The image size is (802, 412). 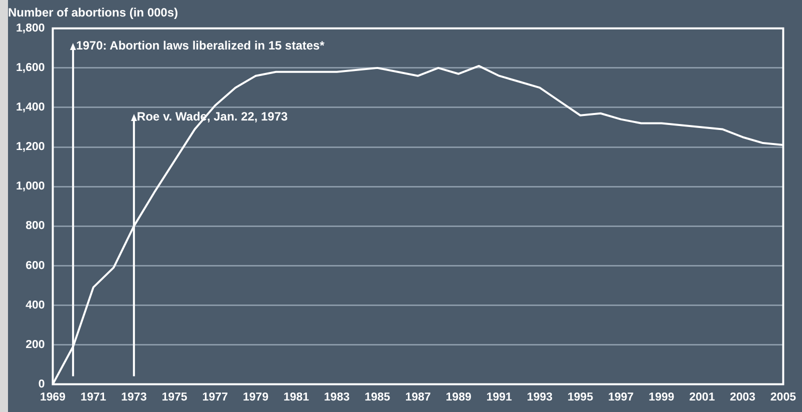 I want to click on x-tick-label: 1969, so click(x=53, y=397).